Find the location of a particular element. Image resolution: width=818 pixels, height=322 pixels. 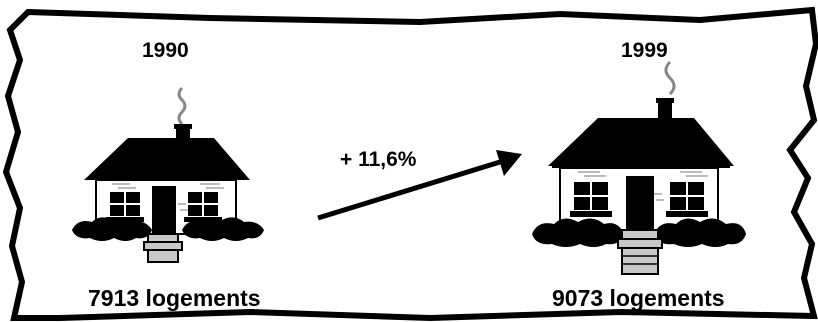

housing-count-1990: 7913 logements is located at coordinates (174, 298).